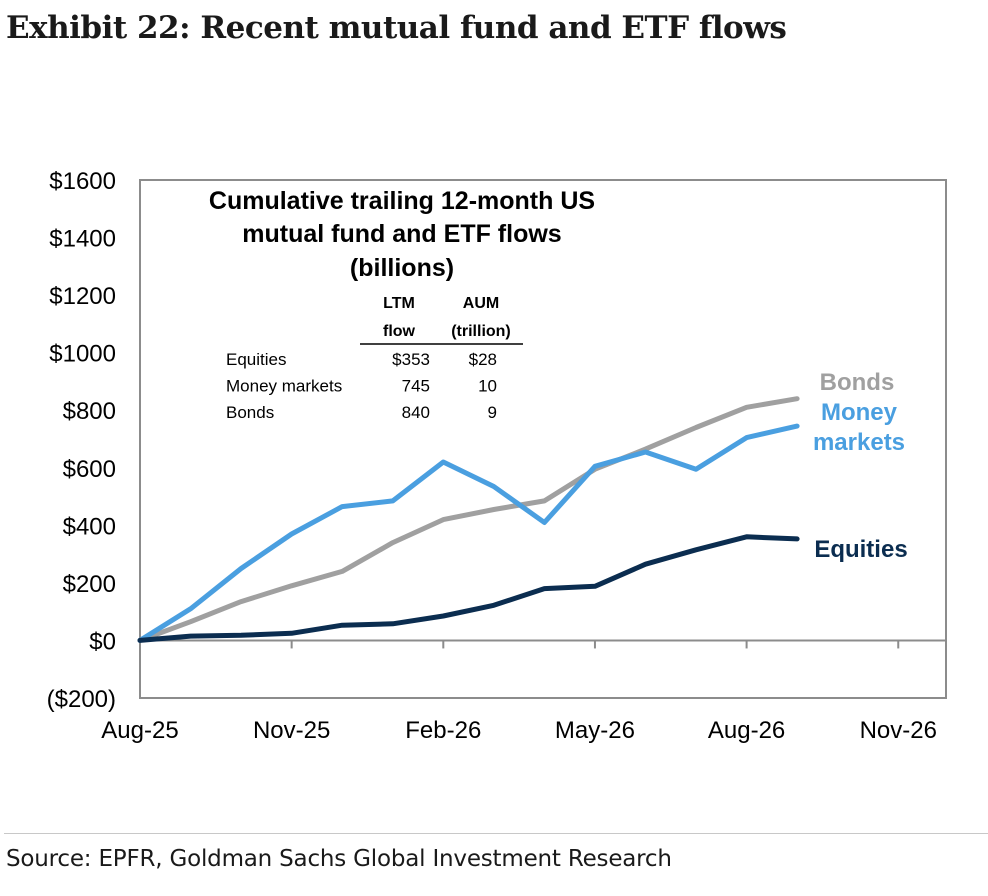 The height and width of the screenshot is (896, 988). What do you see at coordinates (399, 331) in the screenshot?
I see `table-header: flow` at bounding box center [399, 331].